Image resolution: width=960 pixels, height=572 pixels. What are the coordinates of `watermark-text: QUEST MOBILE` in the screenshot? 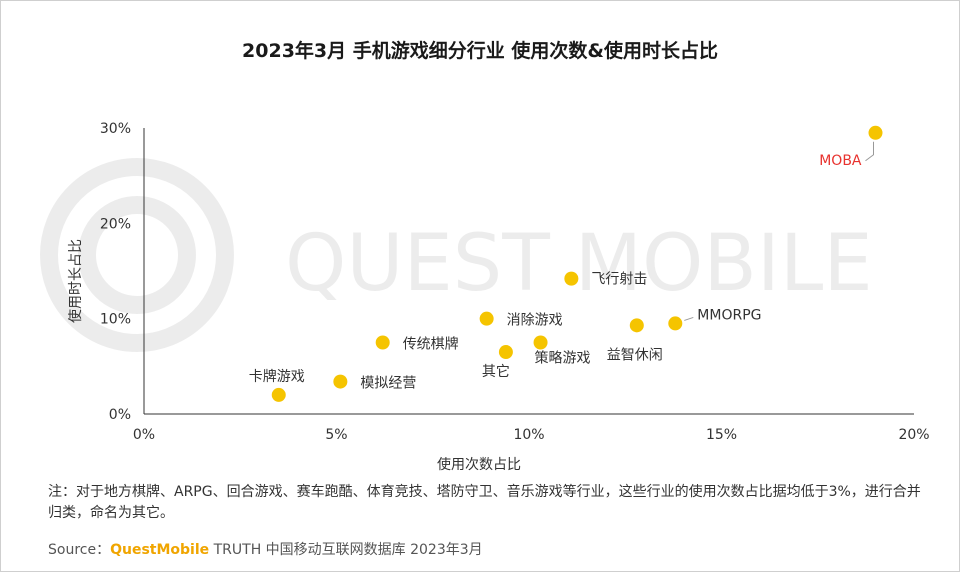 It's located at (579, 264).